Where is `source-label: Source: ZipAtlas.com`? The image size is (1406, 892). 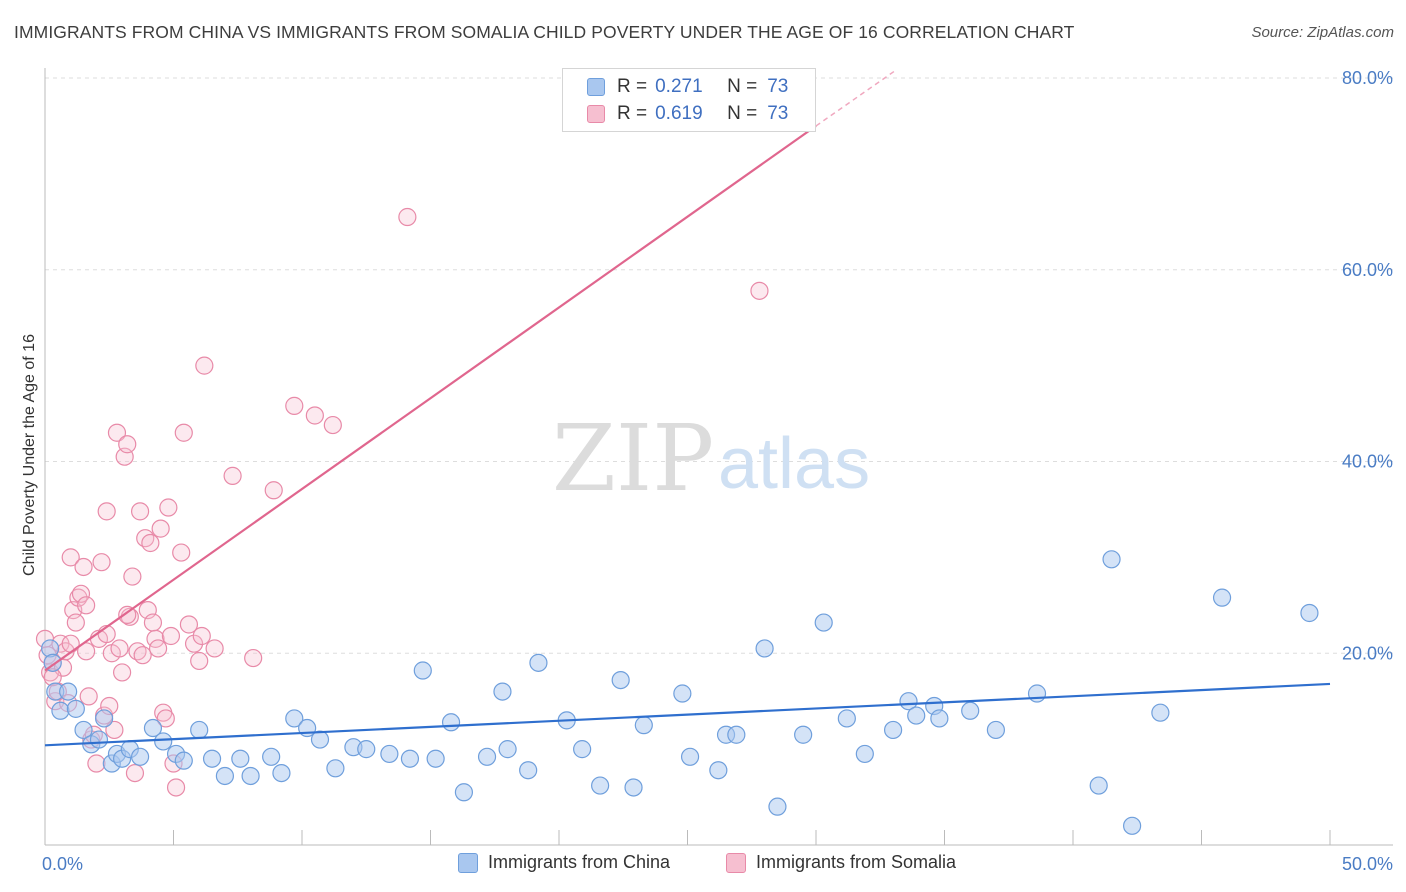 source-label: Source: ZipAtlas.com is located at coordinates (1322, 32).